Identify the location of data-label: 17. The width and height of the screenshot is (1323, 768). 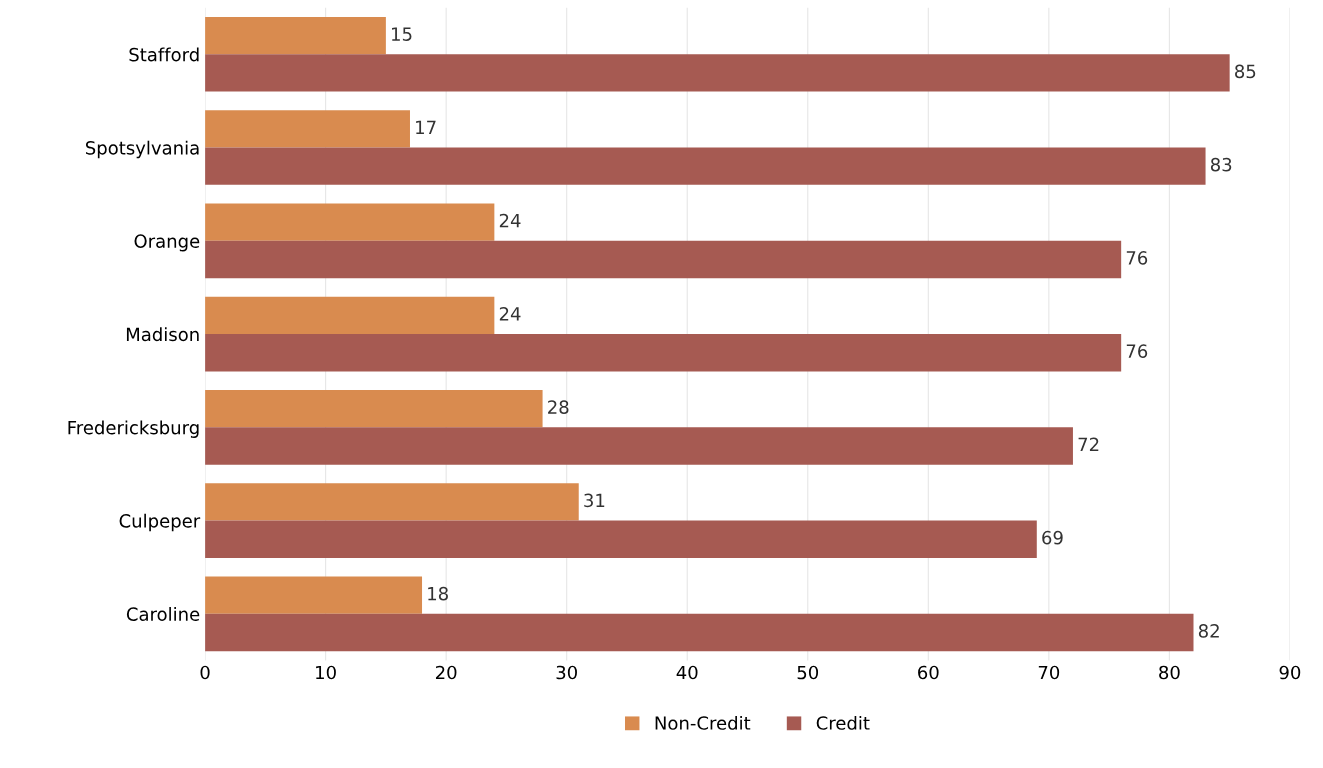
(426, 127).